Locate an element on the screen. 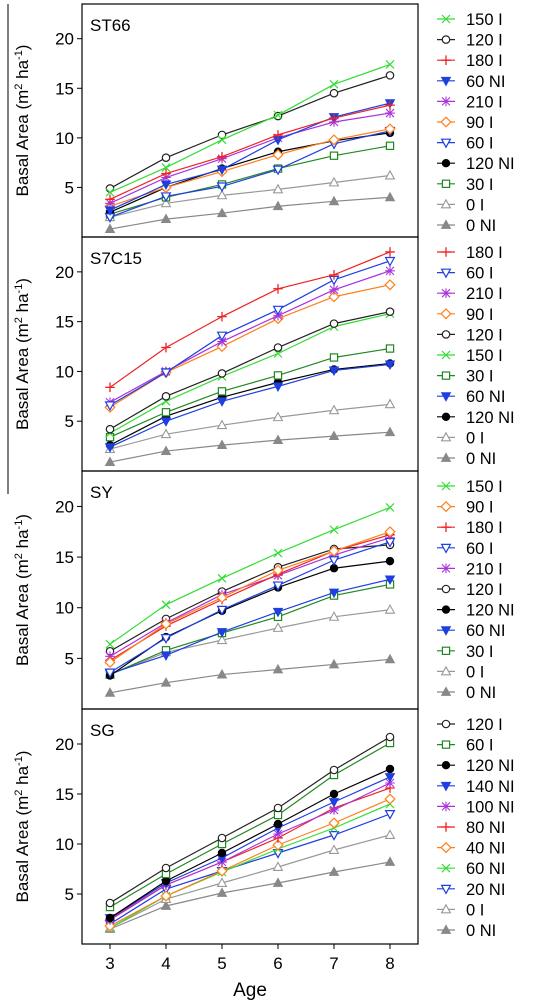 Image resolution: width=534 pixels, height=1004 pixels. legend-item-60-ni: 60 NI is located at coordinates (471, 82).